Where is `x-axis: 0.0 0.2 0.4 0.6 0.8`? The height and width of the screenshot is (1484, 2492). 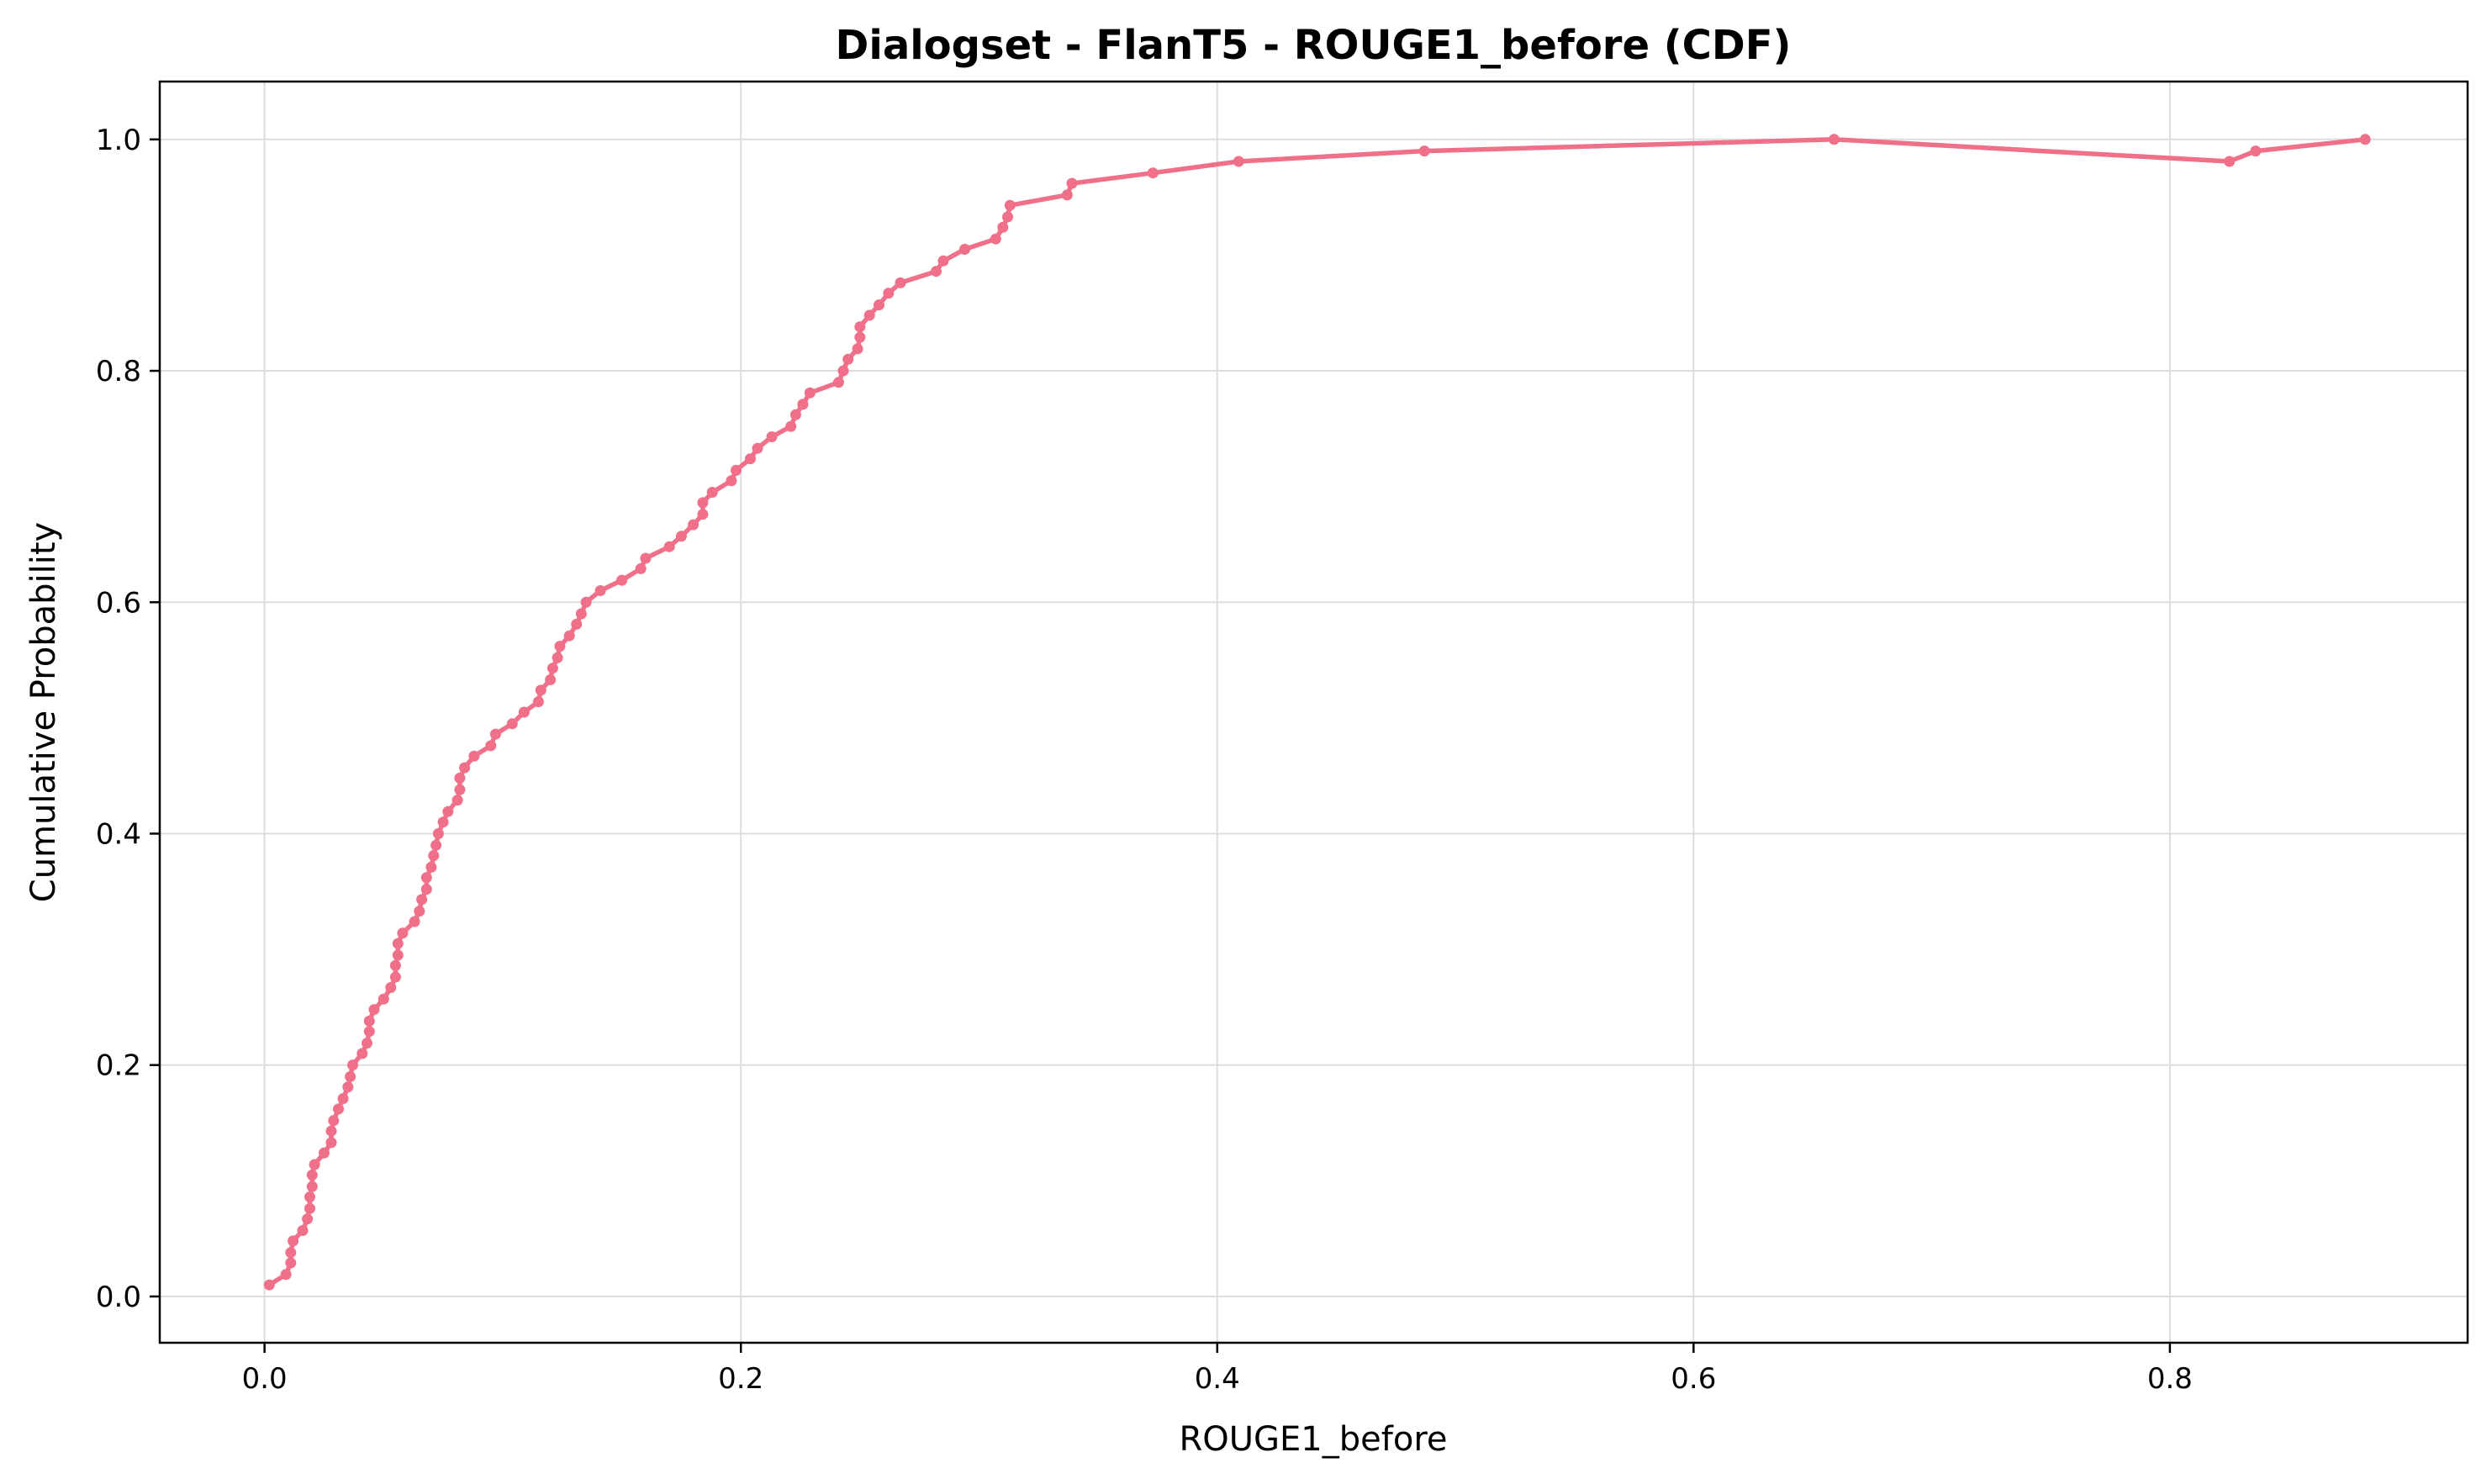 x-axis: 0.0 0.2 0.4 0.6 0.8 is located at coordinates (1217, 1369).